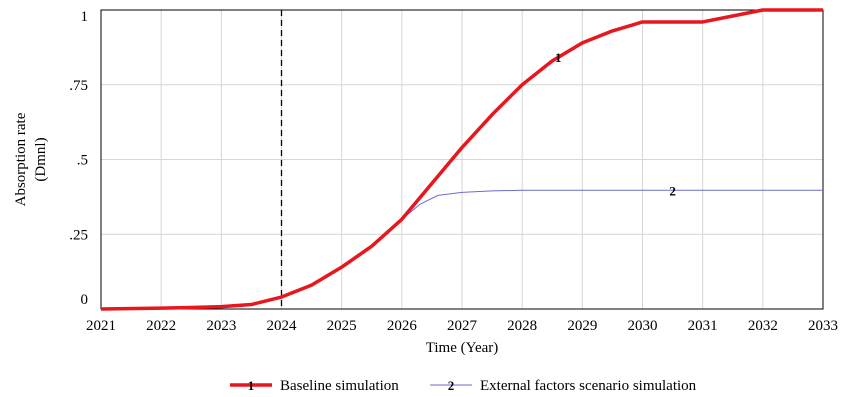 The height and width of the screenshot is (397, 843). Describe the element at coordinates (21, 159) in the screenshot. I see `y-axis-title: Absorption rate` at that location.